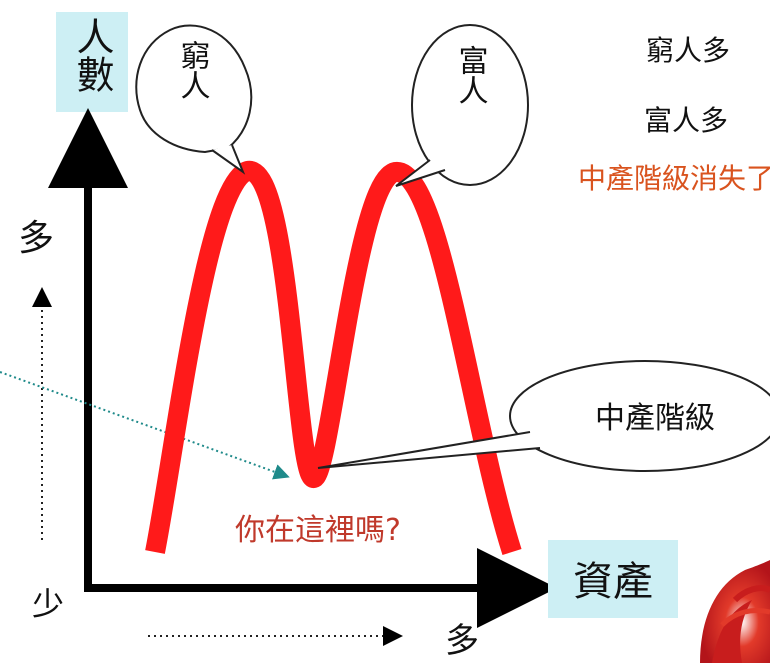 This screenshot has height=663, width=770. Describe the element at coordinates (36, 238) in the screenshot. I see `y-more-label: 多` at that location.